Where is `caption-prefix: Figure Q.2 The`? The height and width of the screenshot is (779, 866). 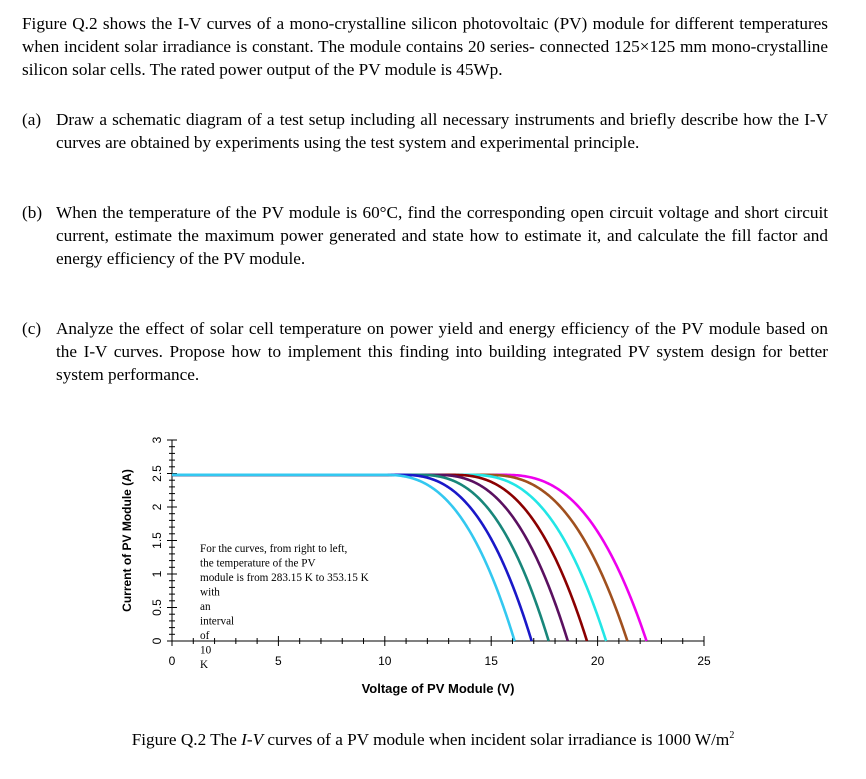 caption-prefix: Figure Q.2 The is located at coordinates (186, 739).